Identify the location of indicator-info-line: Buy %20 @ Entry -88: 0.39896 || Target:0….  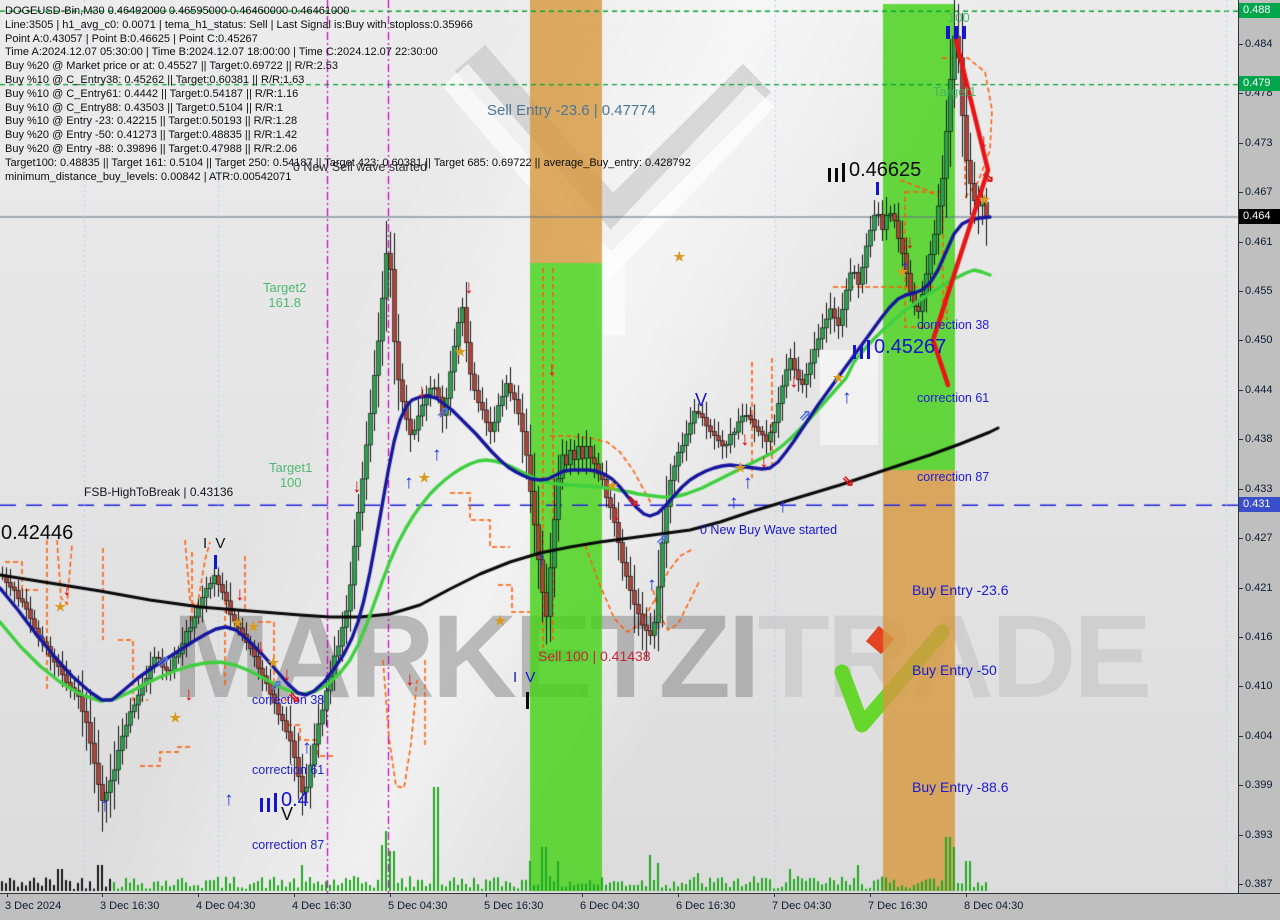
(151, 148).